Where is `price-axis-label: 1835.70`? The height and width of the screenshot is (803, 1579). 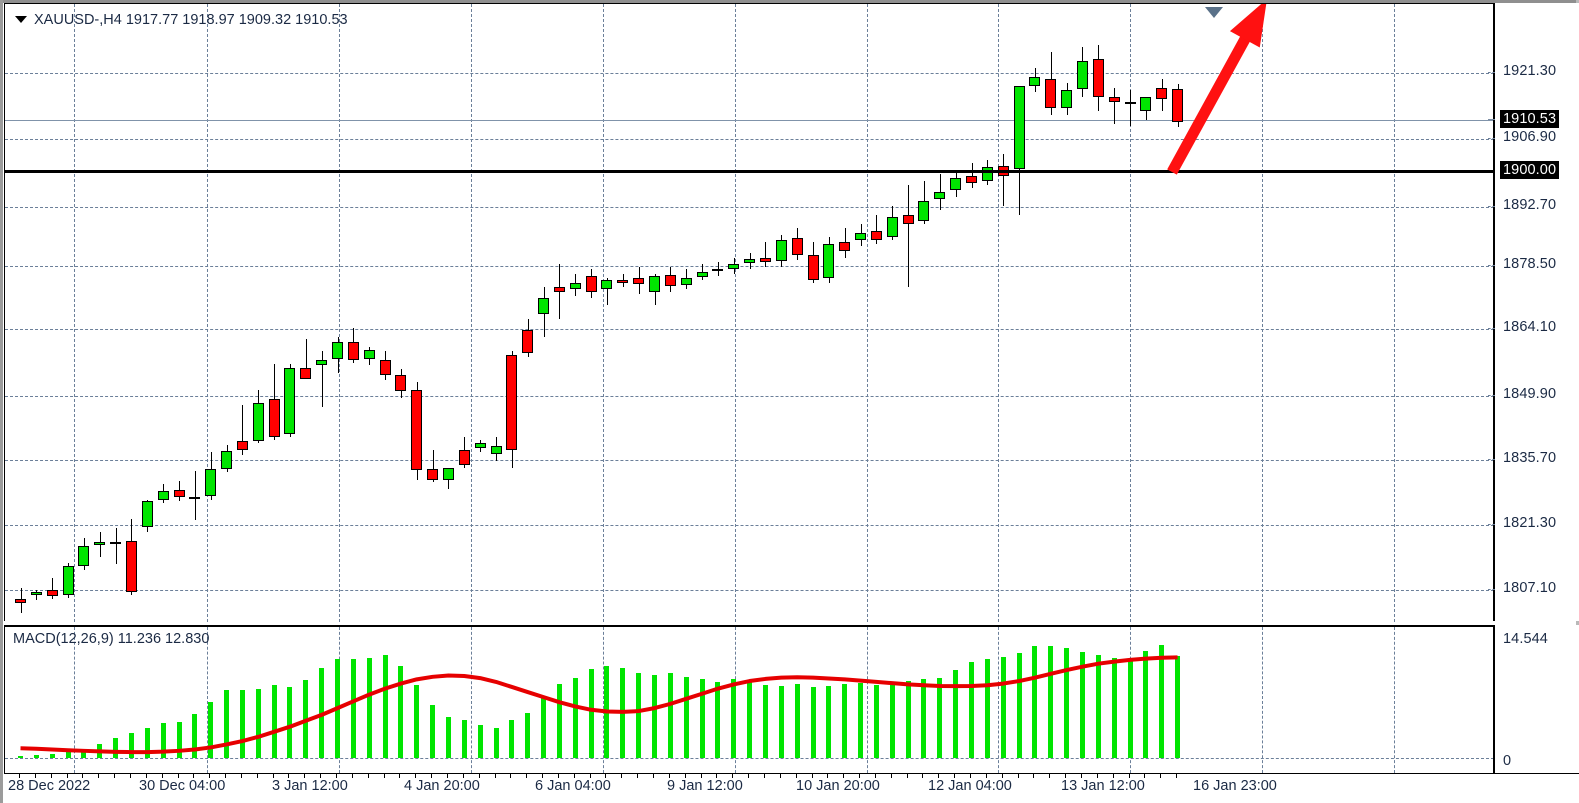 price-axis-label: 1835.70 is located at coordinates (1530, 458).